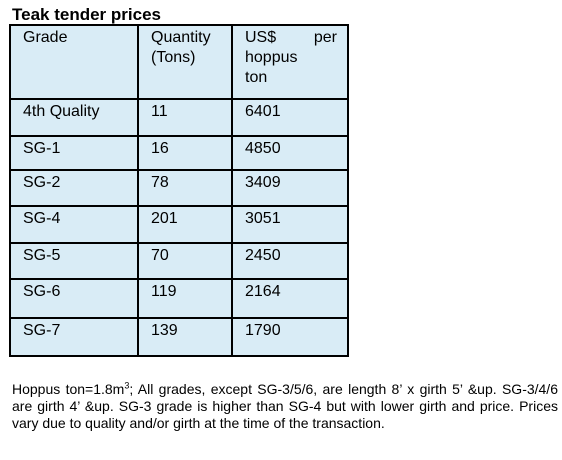  I want to click on cell-price: 2164, so click(290, 299).